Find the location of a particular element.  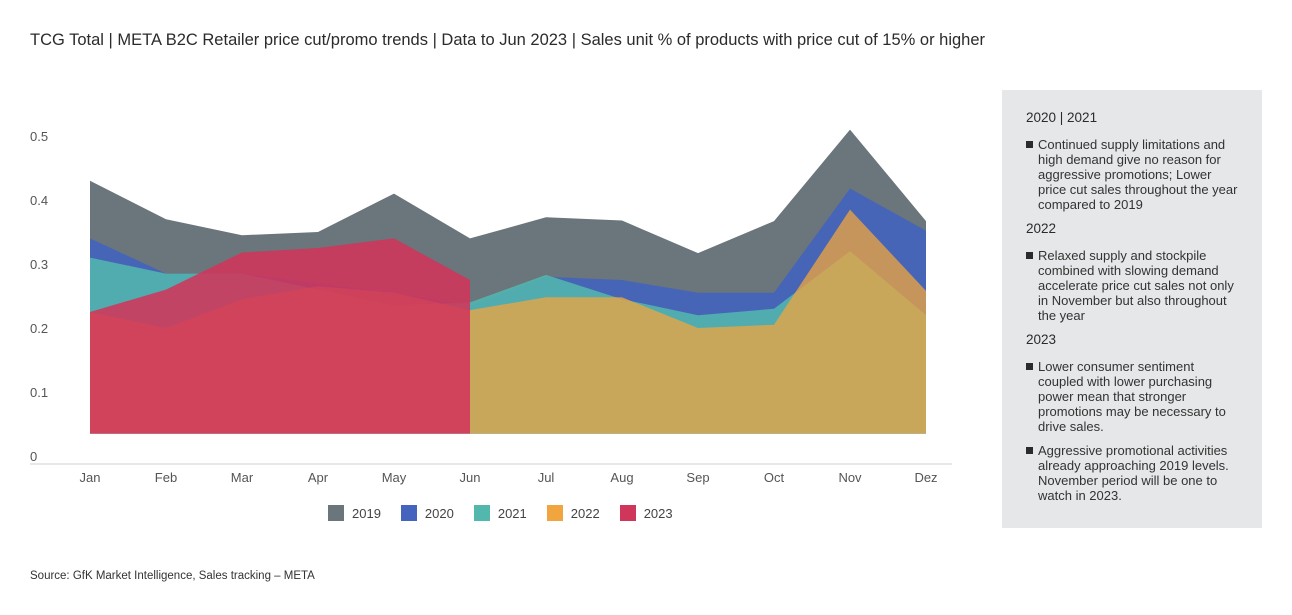

legend-label: 2019 is located at coordinates (366, 513).